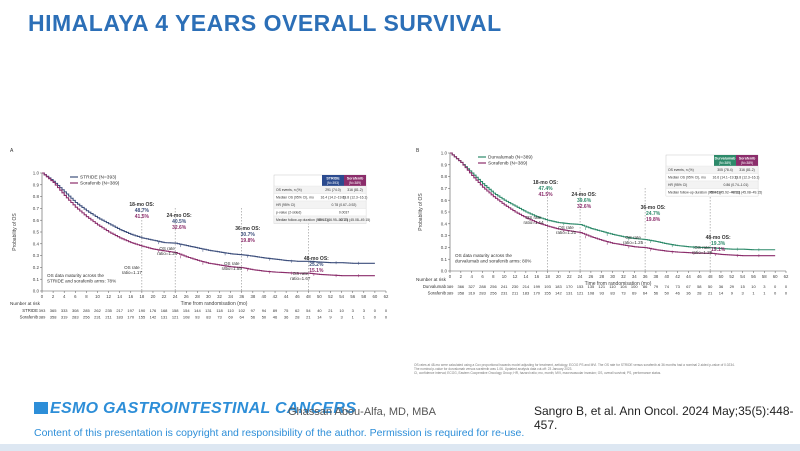 The image size is (800, 451). Describe the element at coordinates (344, 212) in the screenshot. I see `summary-table-cell: 0.0037` at that location.